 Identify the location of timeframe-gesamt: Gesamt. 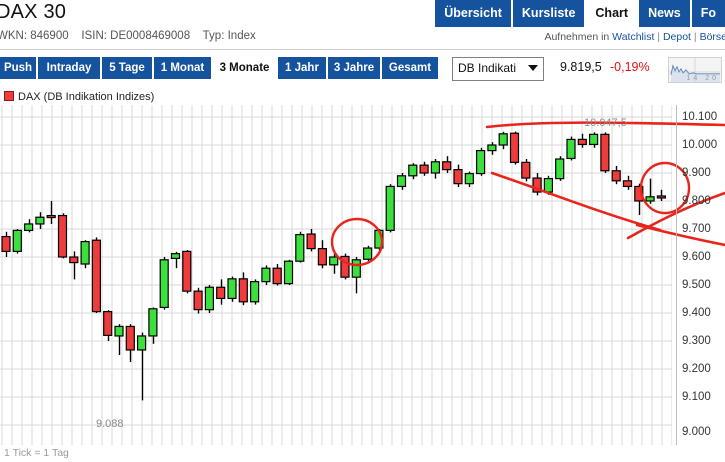
(410, 68).